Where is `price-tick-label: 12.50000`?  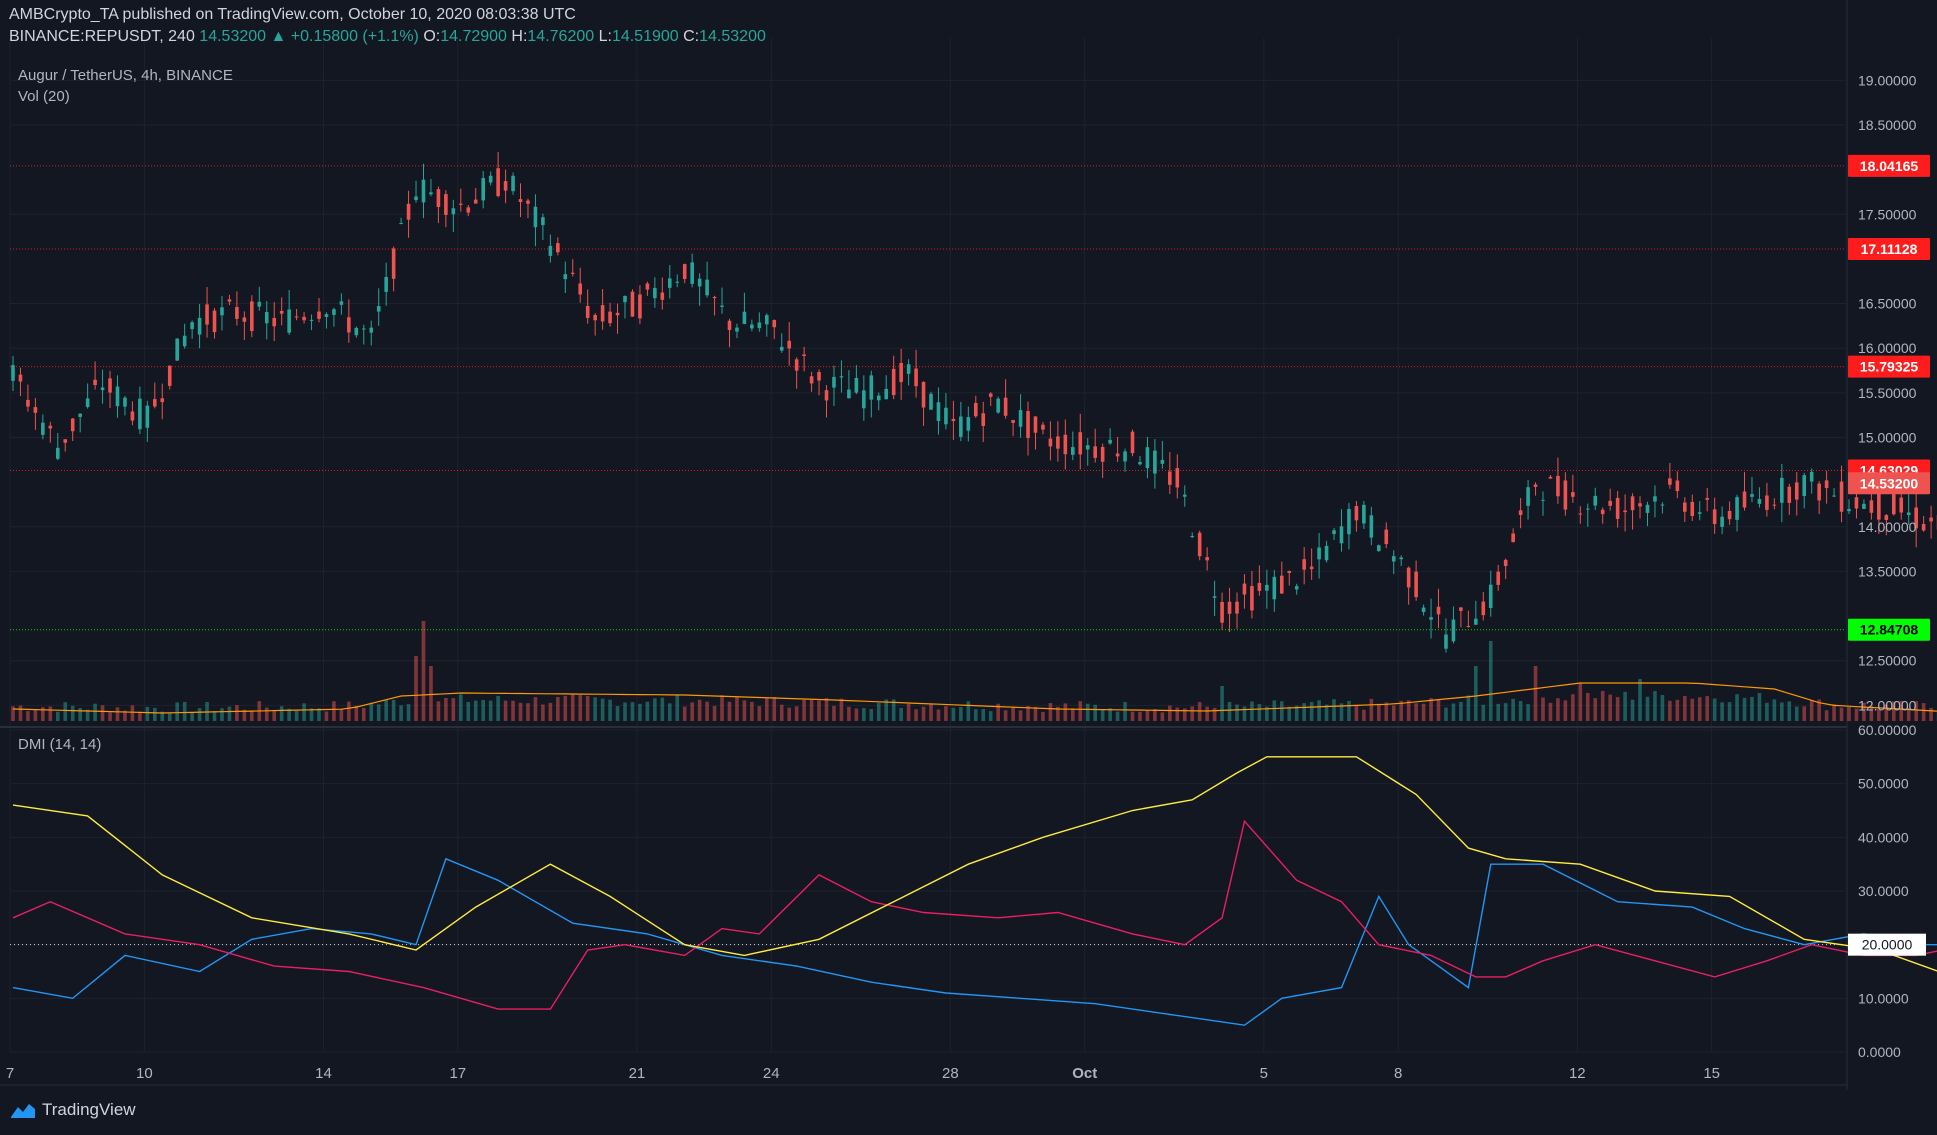 price-tick-label: 12.50000 is located at coordinates (1887, 661).